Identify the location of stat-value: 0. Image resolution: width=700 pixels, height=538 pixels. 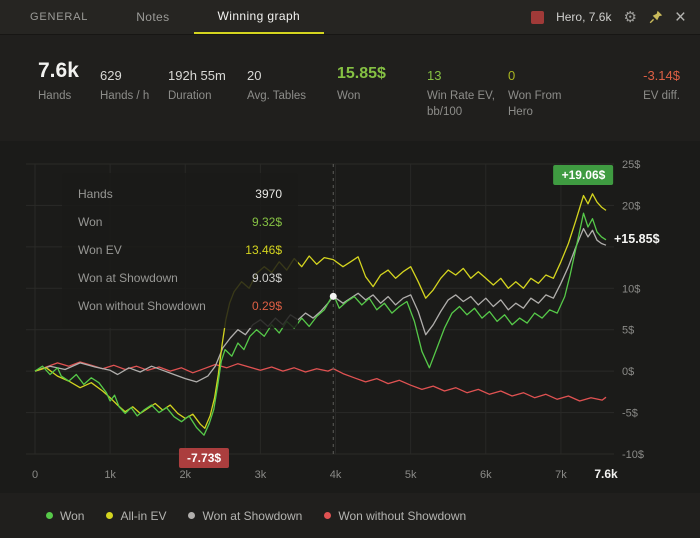
(512, 75).